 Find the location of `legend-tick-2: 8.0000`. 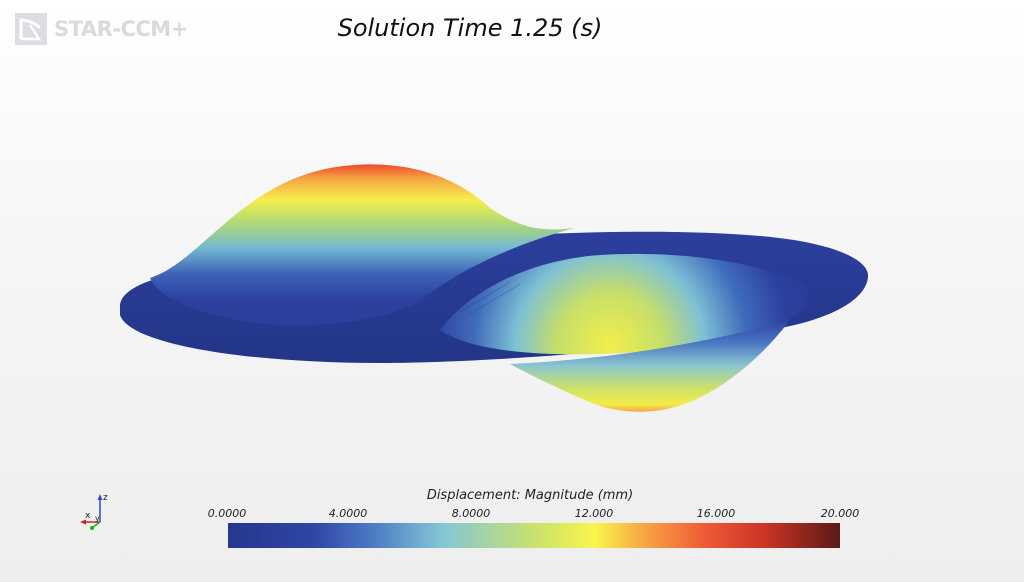

legend-tick-2: 8.0000 is located at coordinates (471, 513).